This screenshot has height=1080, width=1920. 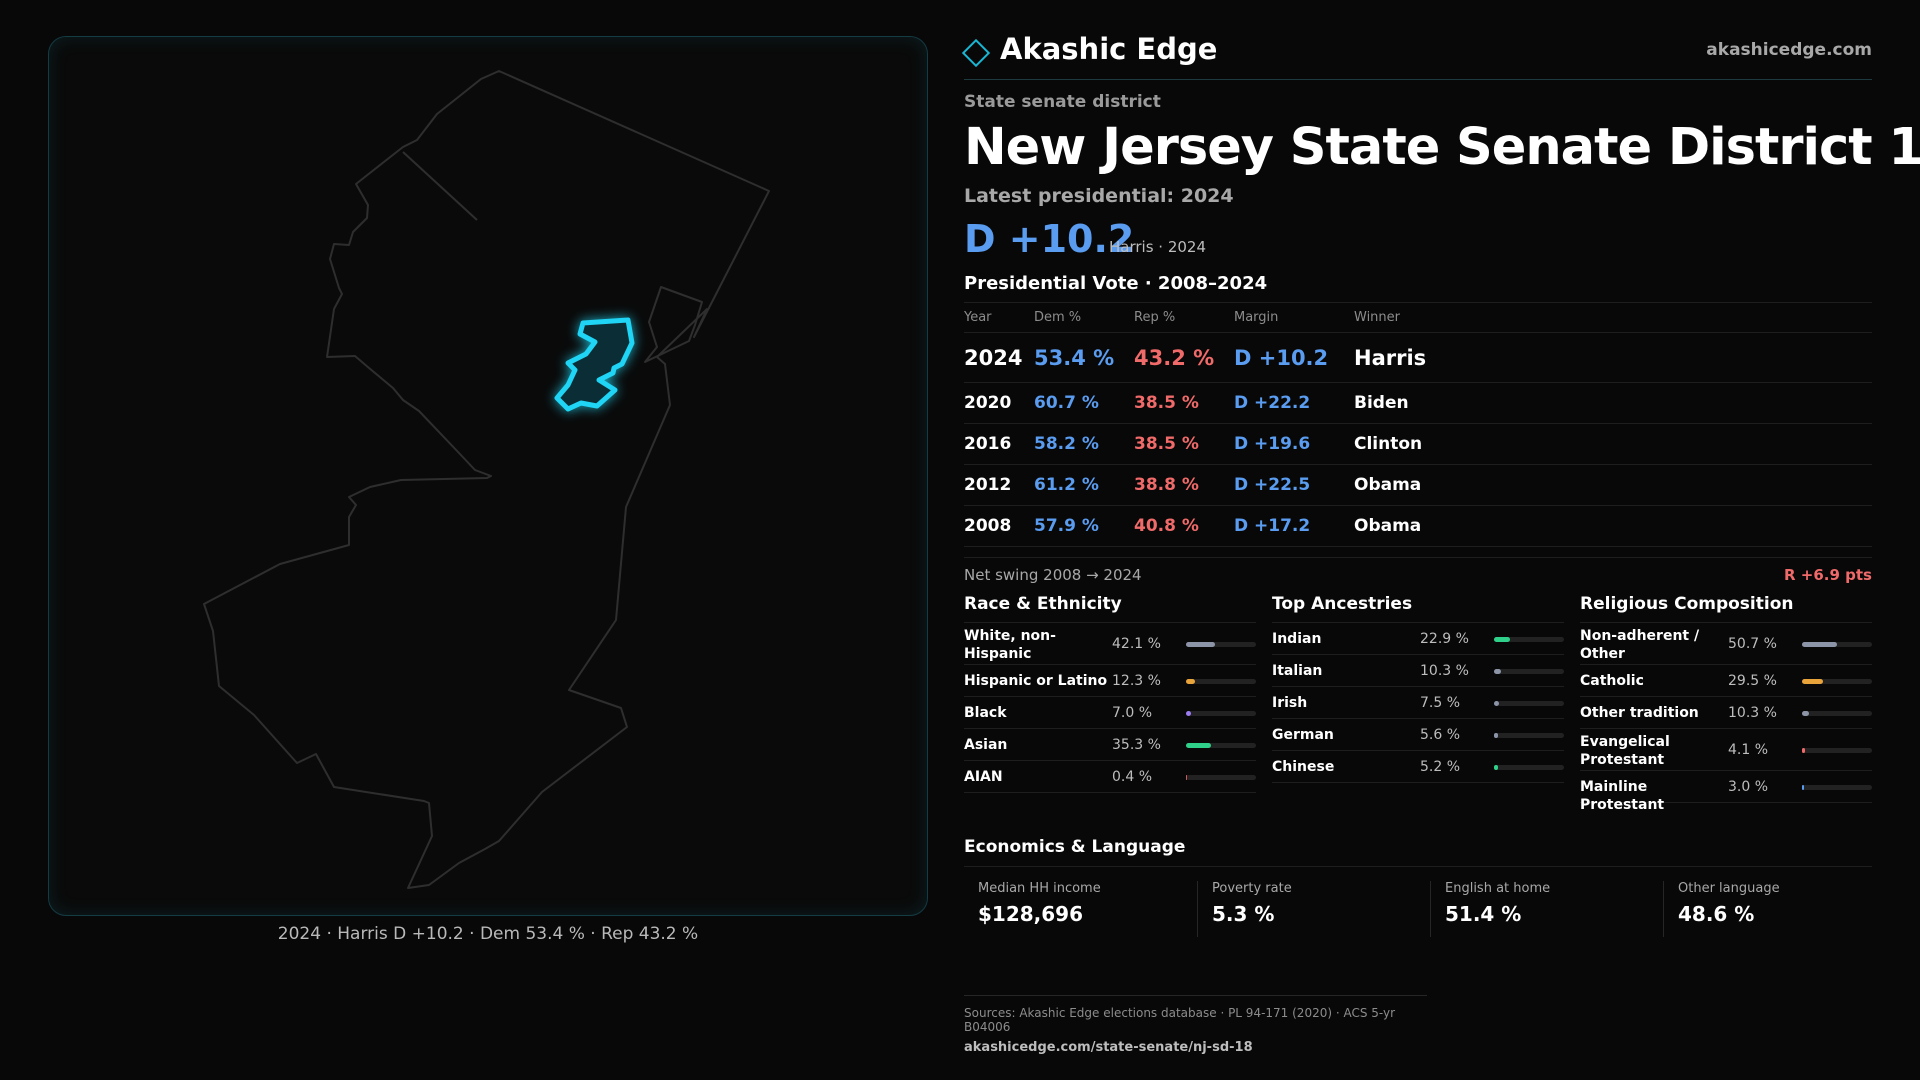 I want to click on item-label: Black, so click(x=985, y=713).